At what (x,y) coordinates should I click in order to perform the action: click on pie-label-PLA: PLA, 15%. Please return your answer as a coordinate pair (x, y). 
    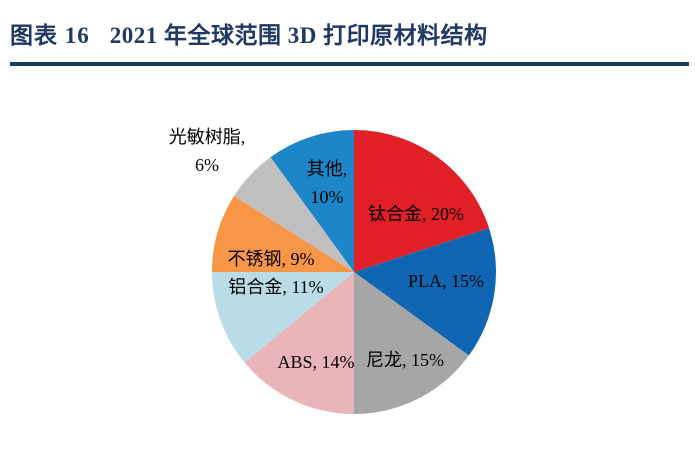
    Looking at the image, I should click on (446, 281).